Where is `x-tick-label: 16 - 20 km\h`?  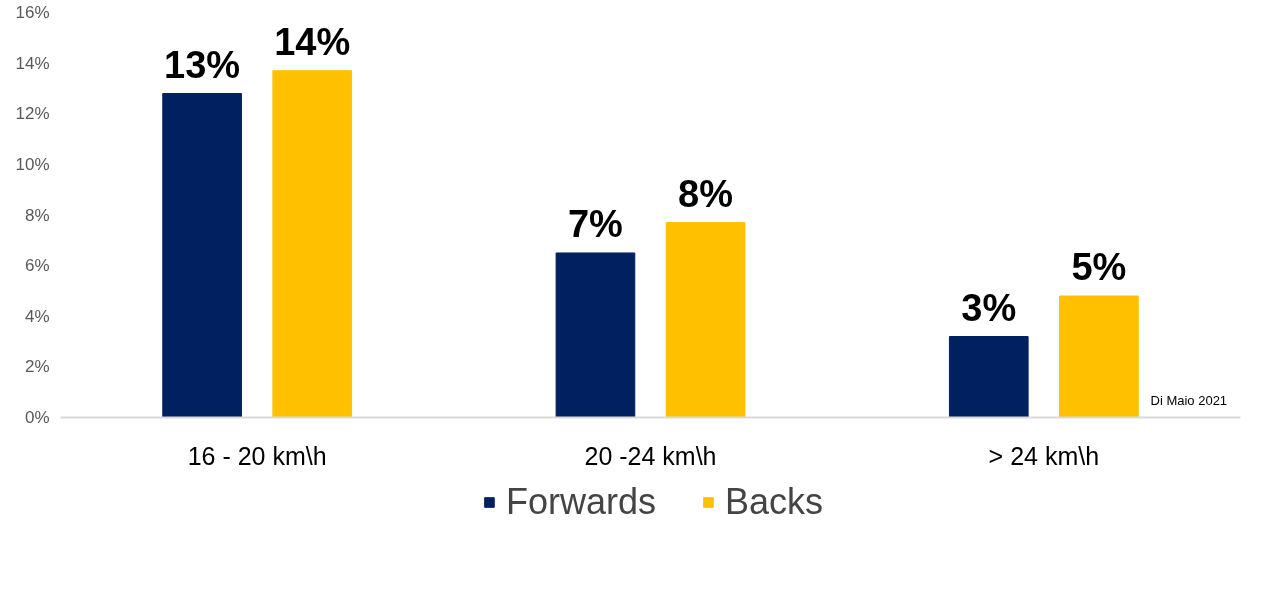
x-tick-label: 16 - 20 km\h is located at coordinates (257, 455).